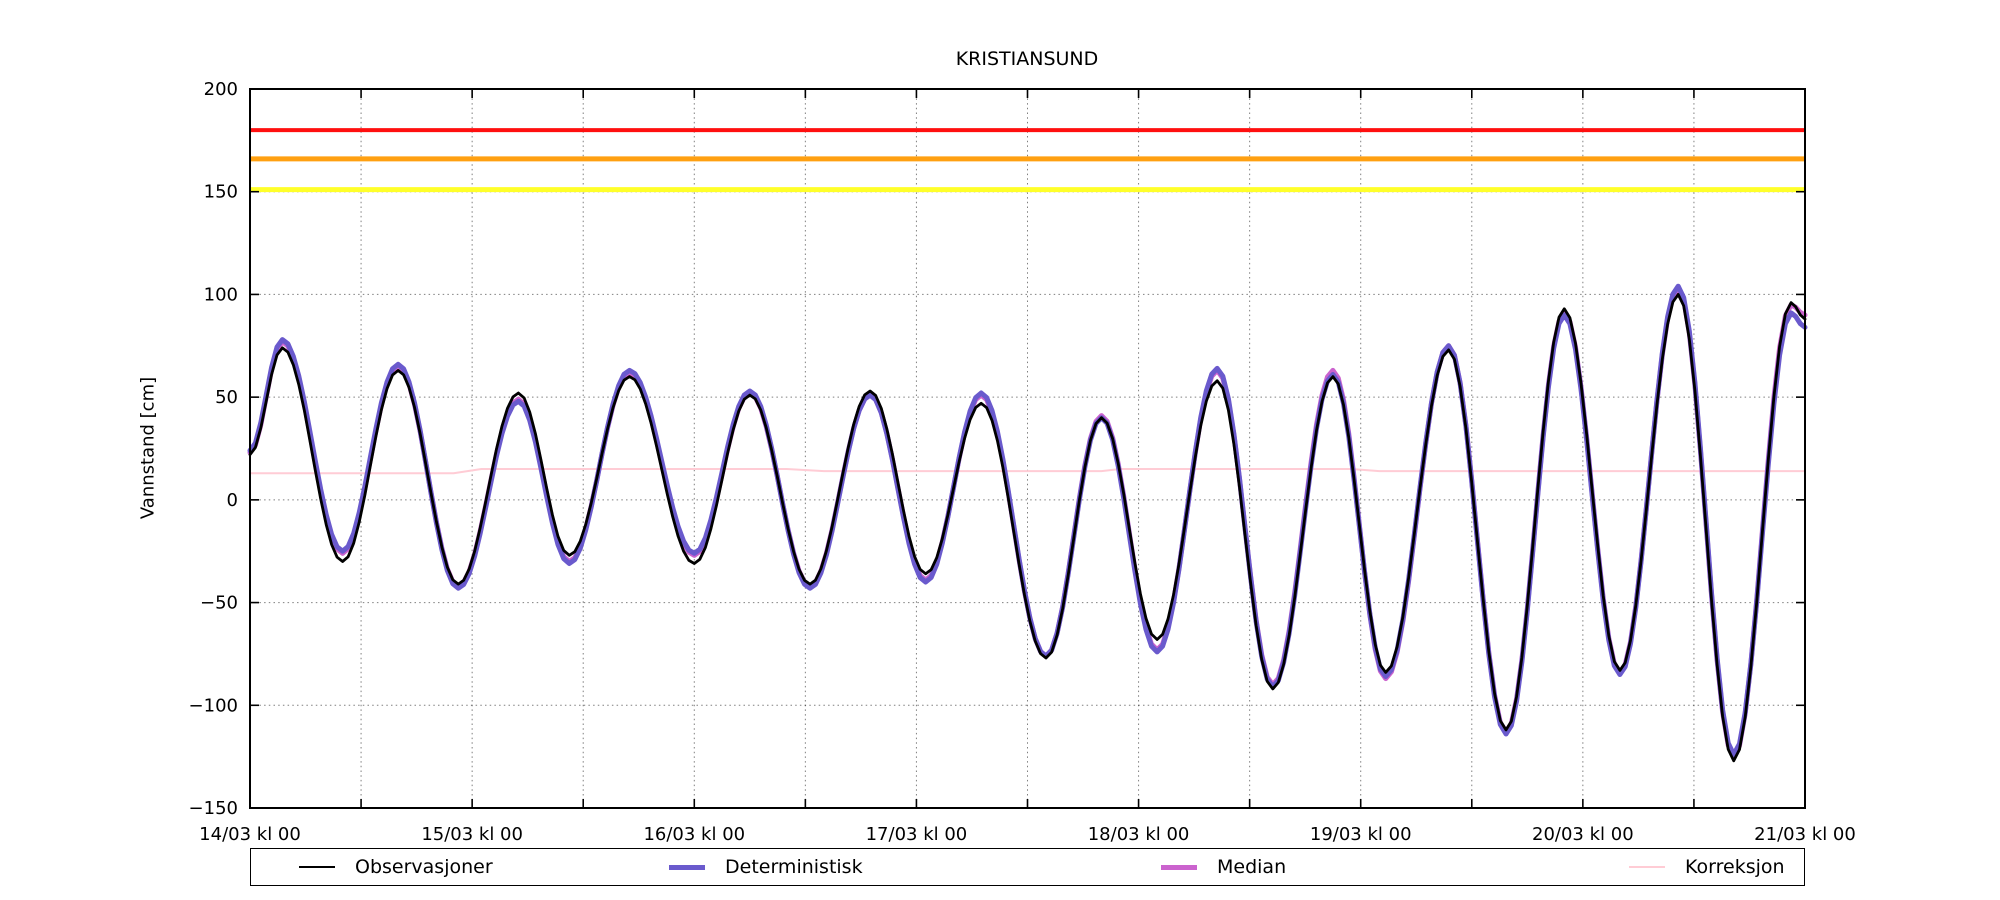  Describe the element at coordinates (232, 500) in the screenshot. I see `y-tick-label: 0` at that location.